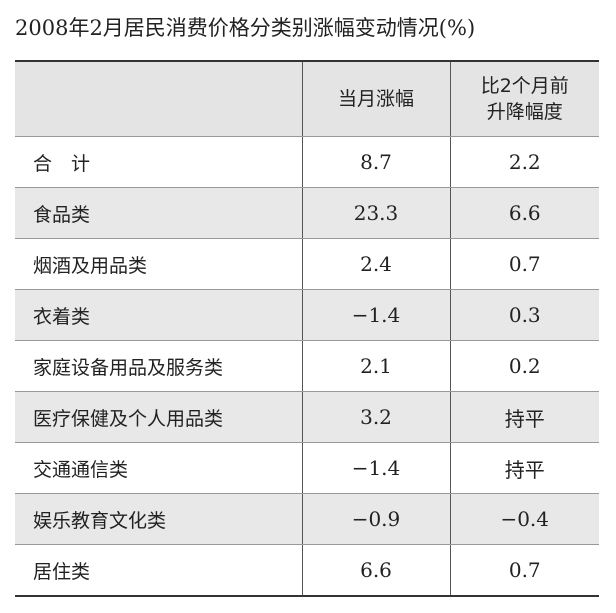 The image size is (616, 613). I want to click on table-row: 医疗保健及个人用品类 3.2 持平, so click(307, 417).